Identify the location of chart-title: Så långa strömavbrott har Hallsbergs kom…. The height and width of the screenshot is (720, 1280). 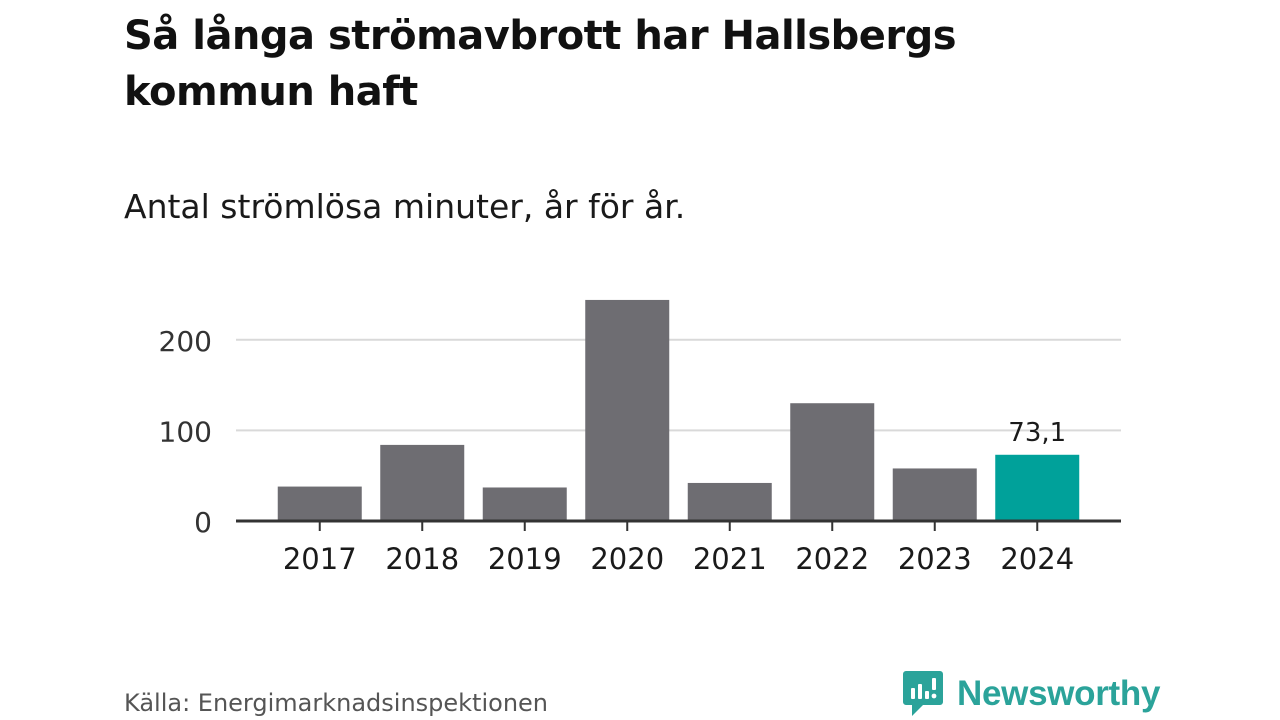
(540, 64).